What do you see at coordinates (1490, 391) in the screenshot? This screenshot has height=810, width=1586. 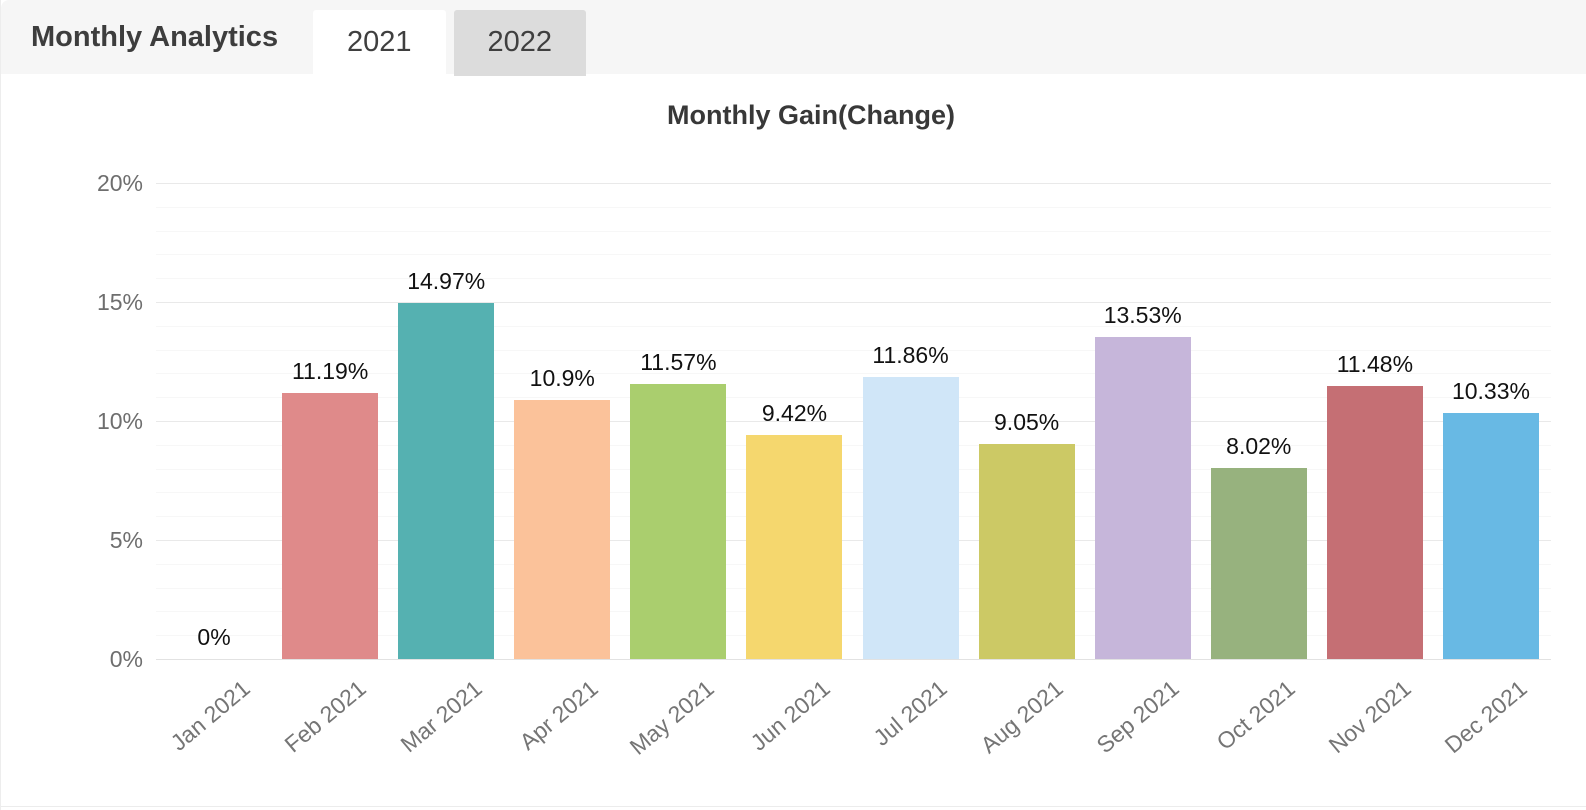 I see `value-label-dec-2021: 10.33%` at bounding box center [1490, 391].